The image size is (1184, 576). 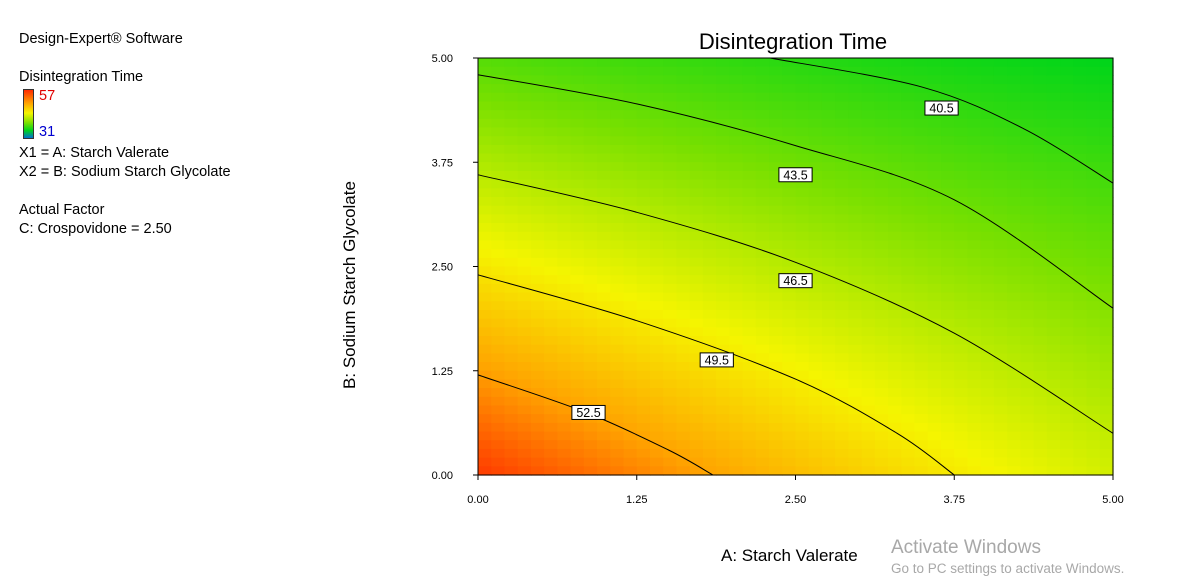 I want to click on x-tick-label: 0.00, so click(x=477, y=500).